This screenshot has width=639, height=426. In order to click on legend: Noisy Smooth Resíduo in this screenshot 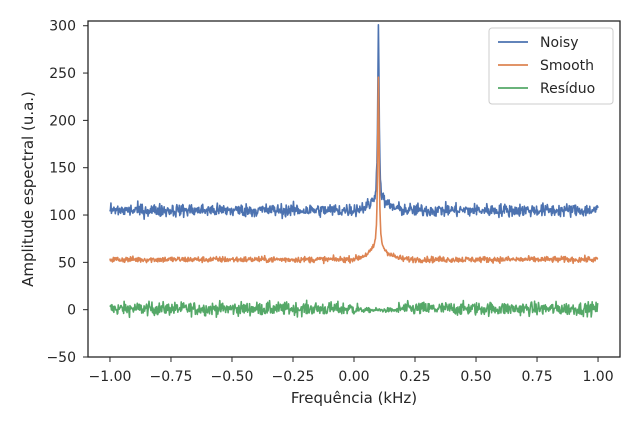, I will do `click(551, 66)`.